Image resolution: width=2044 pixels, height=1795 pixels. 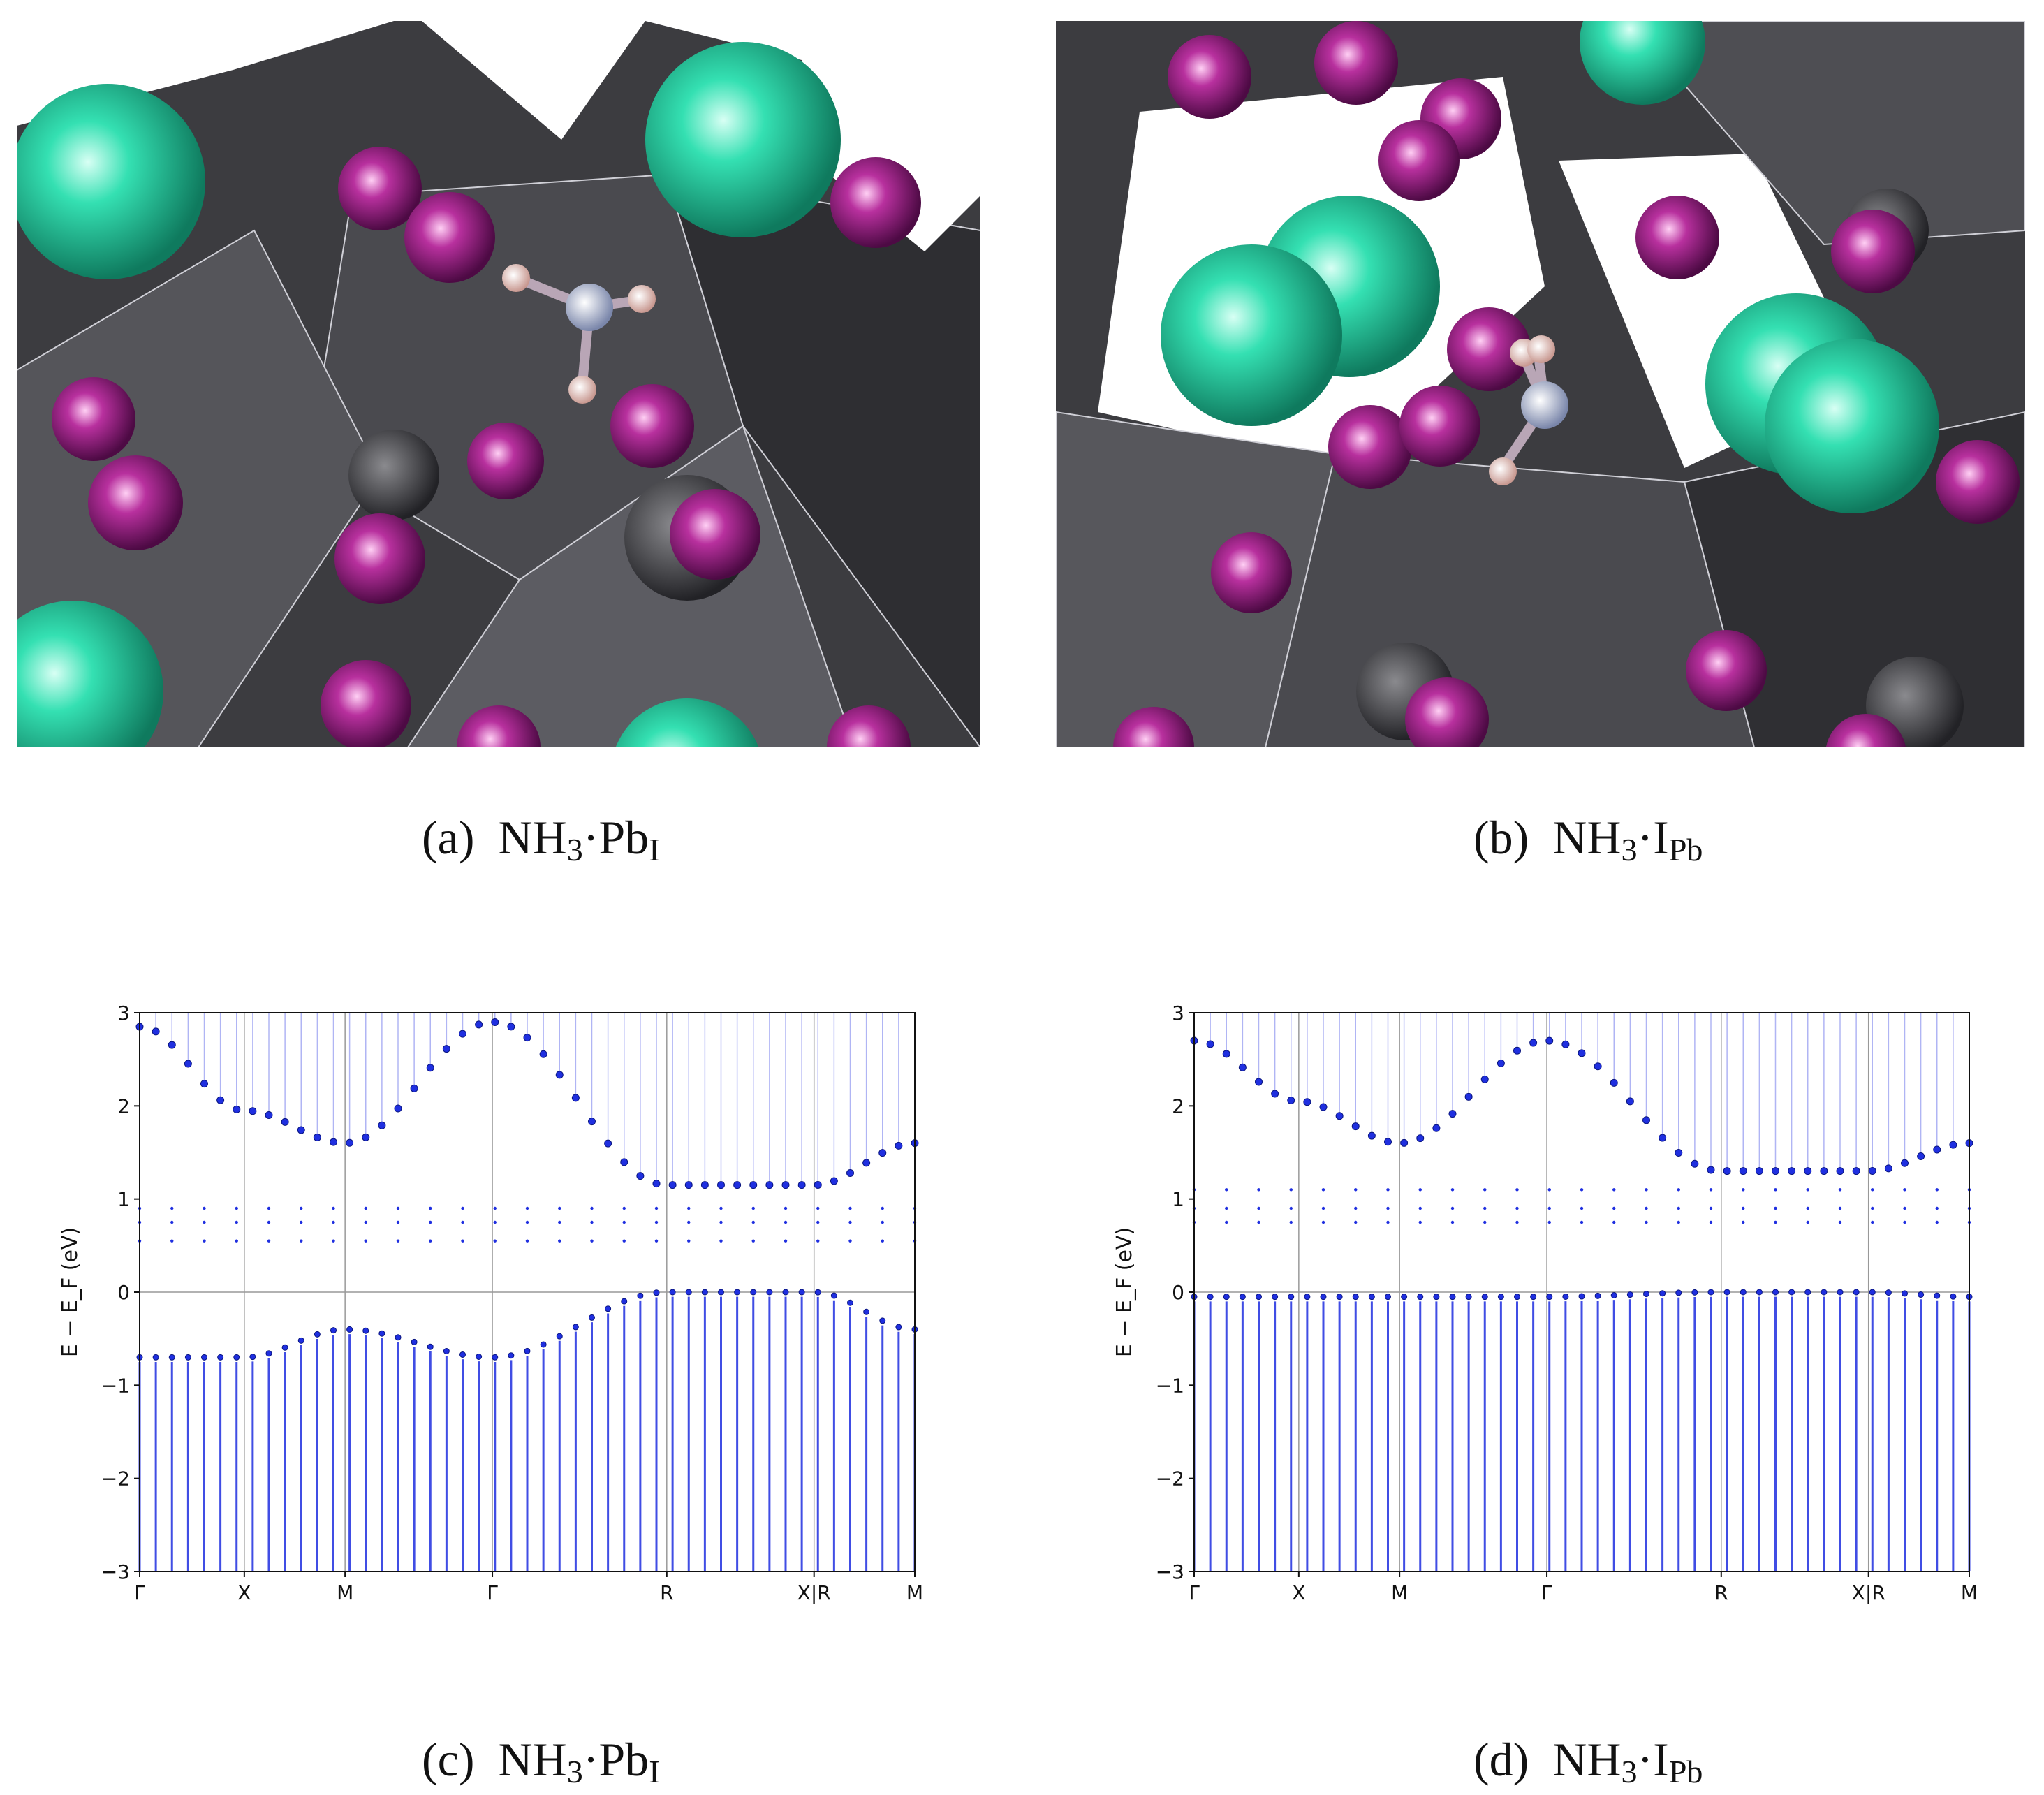 I want to click on caption-molecule-subscript: 3, so click(x=1629, y=849).